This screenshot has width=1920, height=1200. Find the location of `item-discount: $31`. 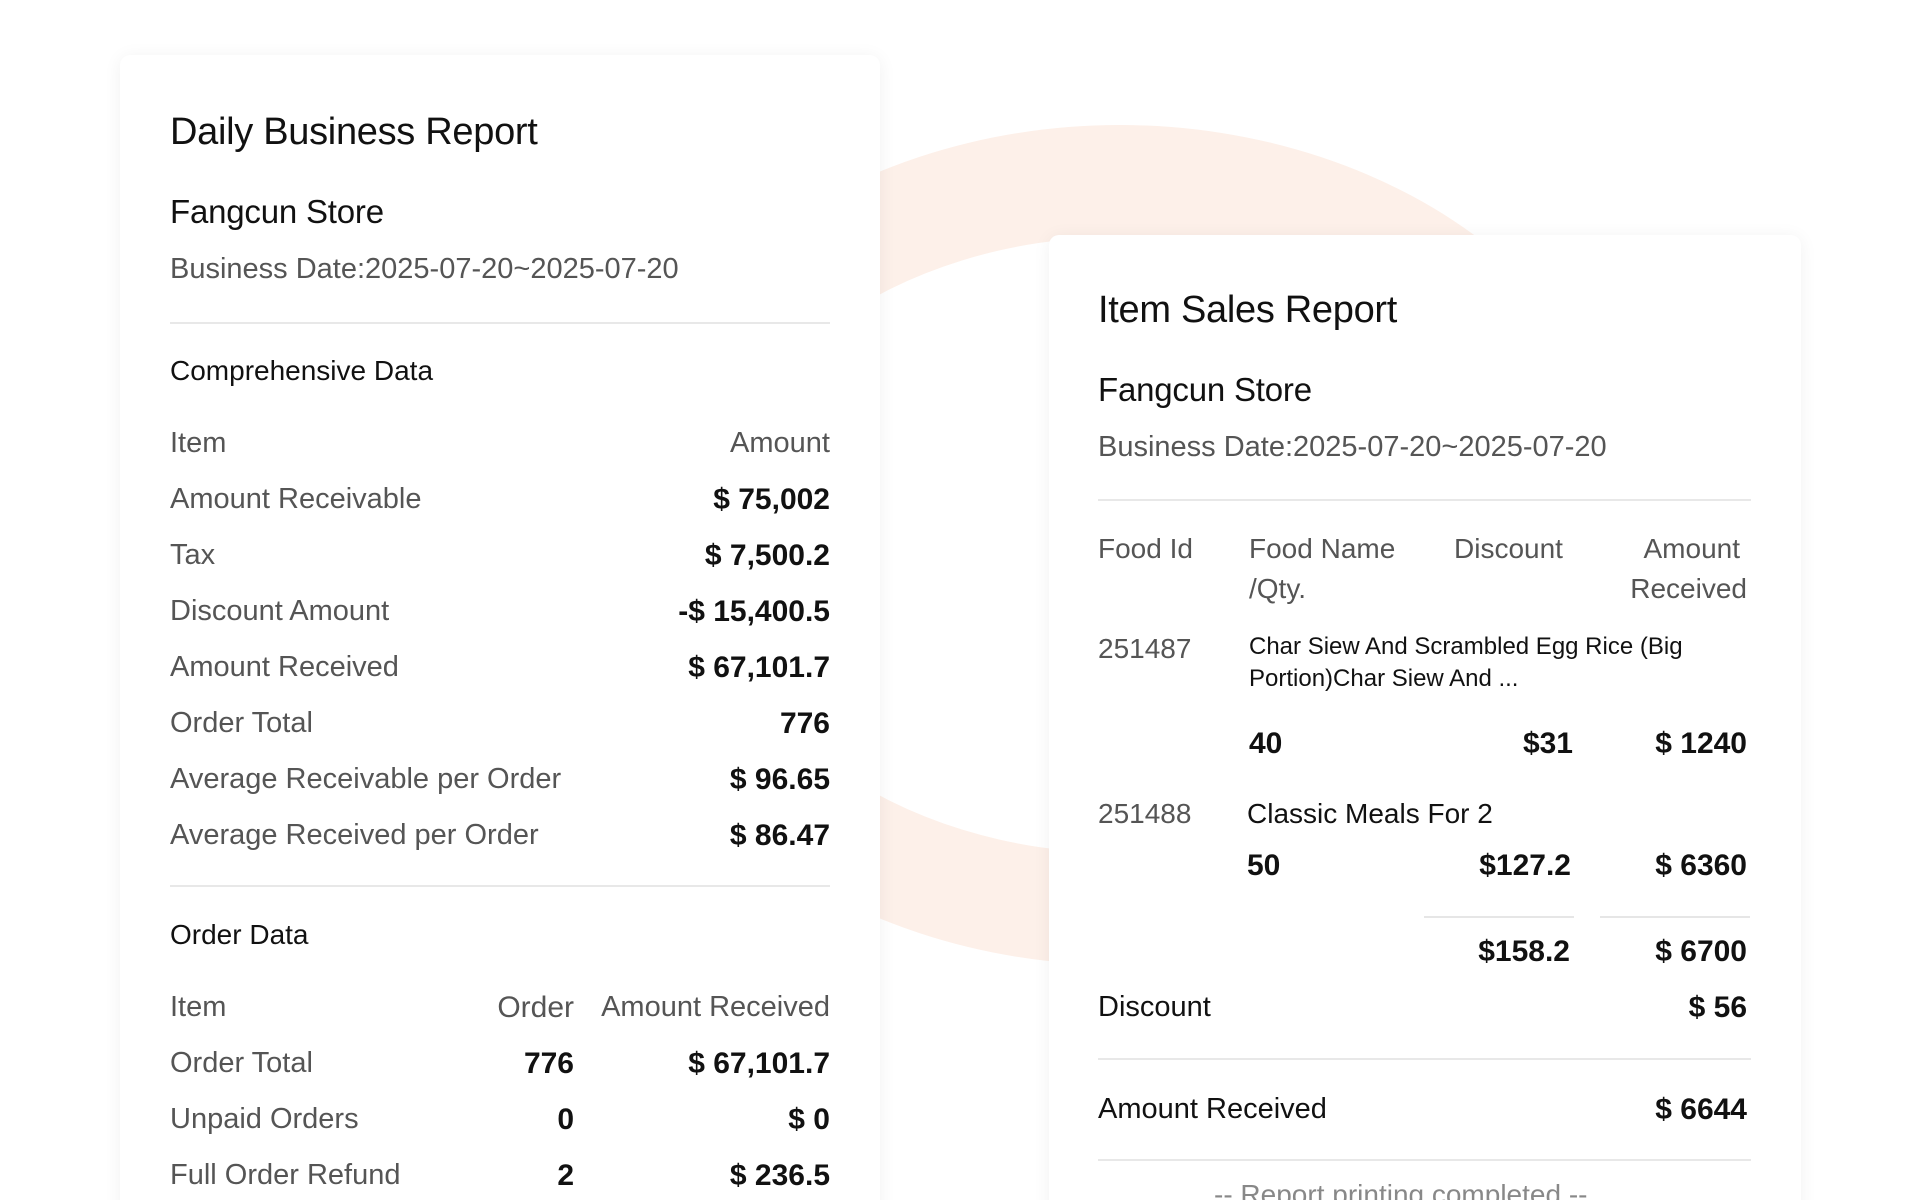

item-discount: $31 is located at coordinates (1547, 743).